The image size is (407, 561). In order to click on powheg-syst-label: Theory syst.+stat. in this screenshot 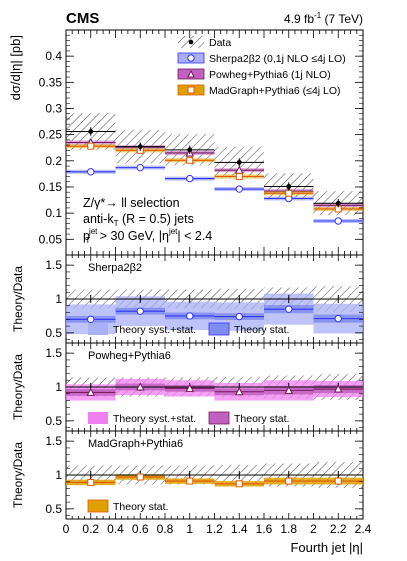, I will do `click(154, 419)`.